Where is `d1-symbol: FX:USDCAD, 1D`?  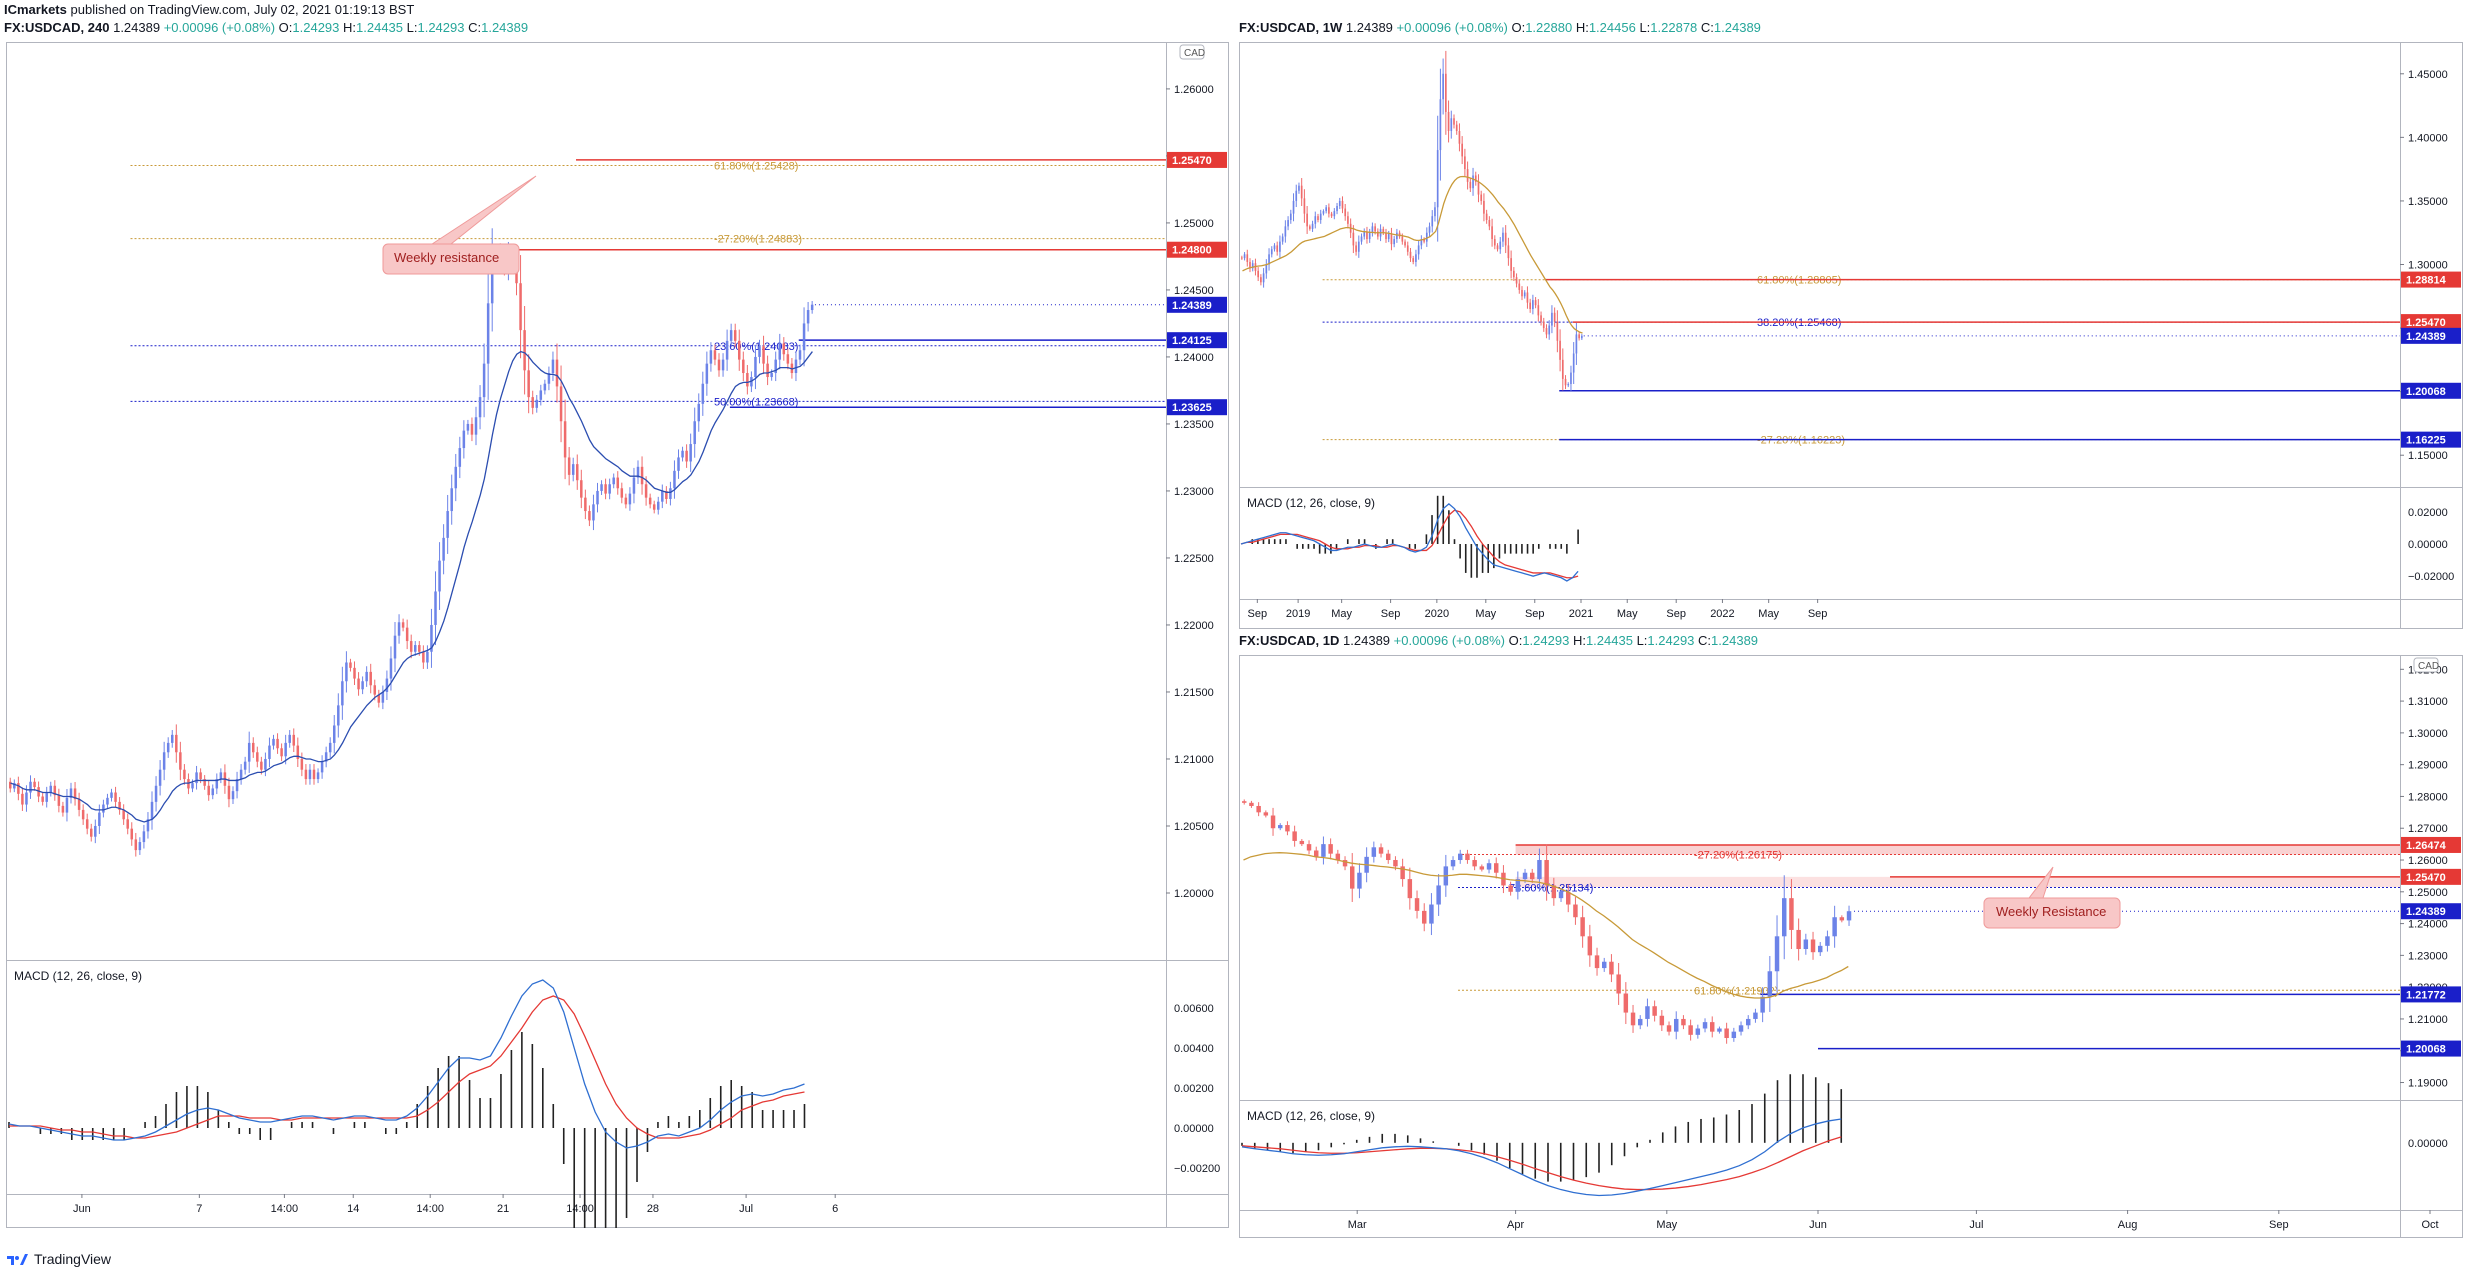 d1-symbol: FX:USDCAD, 1D is located at coordinates (1289, 640).